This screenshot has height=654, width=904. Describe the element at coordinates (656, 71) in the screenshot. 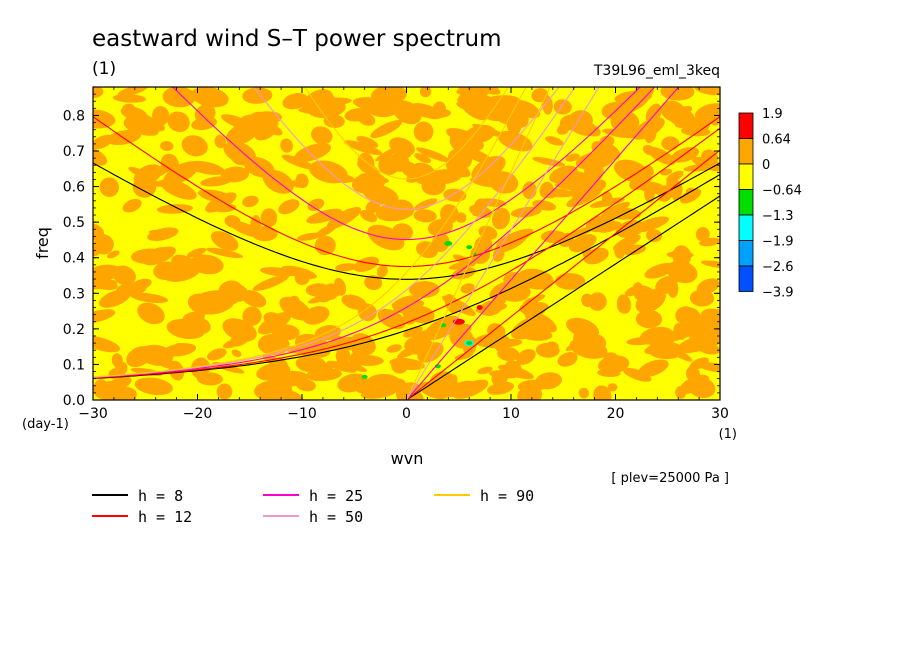

I see `run-label: T39L96_eml_3keq` at that location.